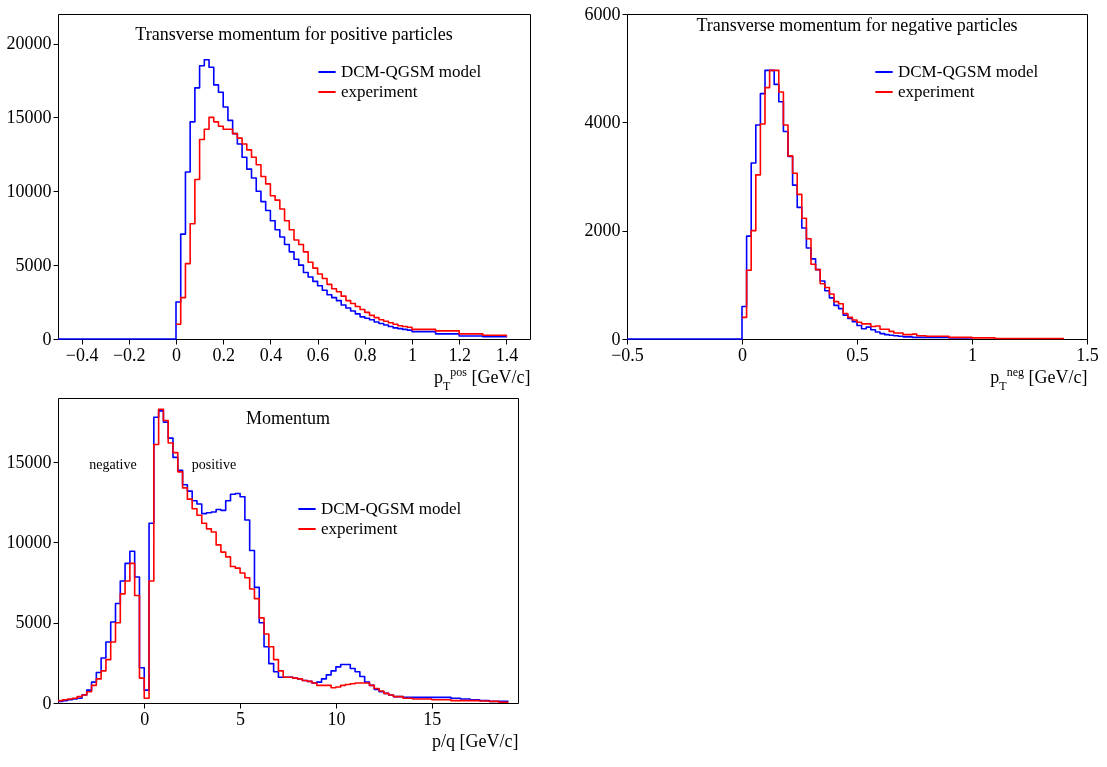  Describe the element at coordinates (602, 230) in the screenshot. I see `y-tick-label: 2000` at that location.